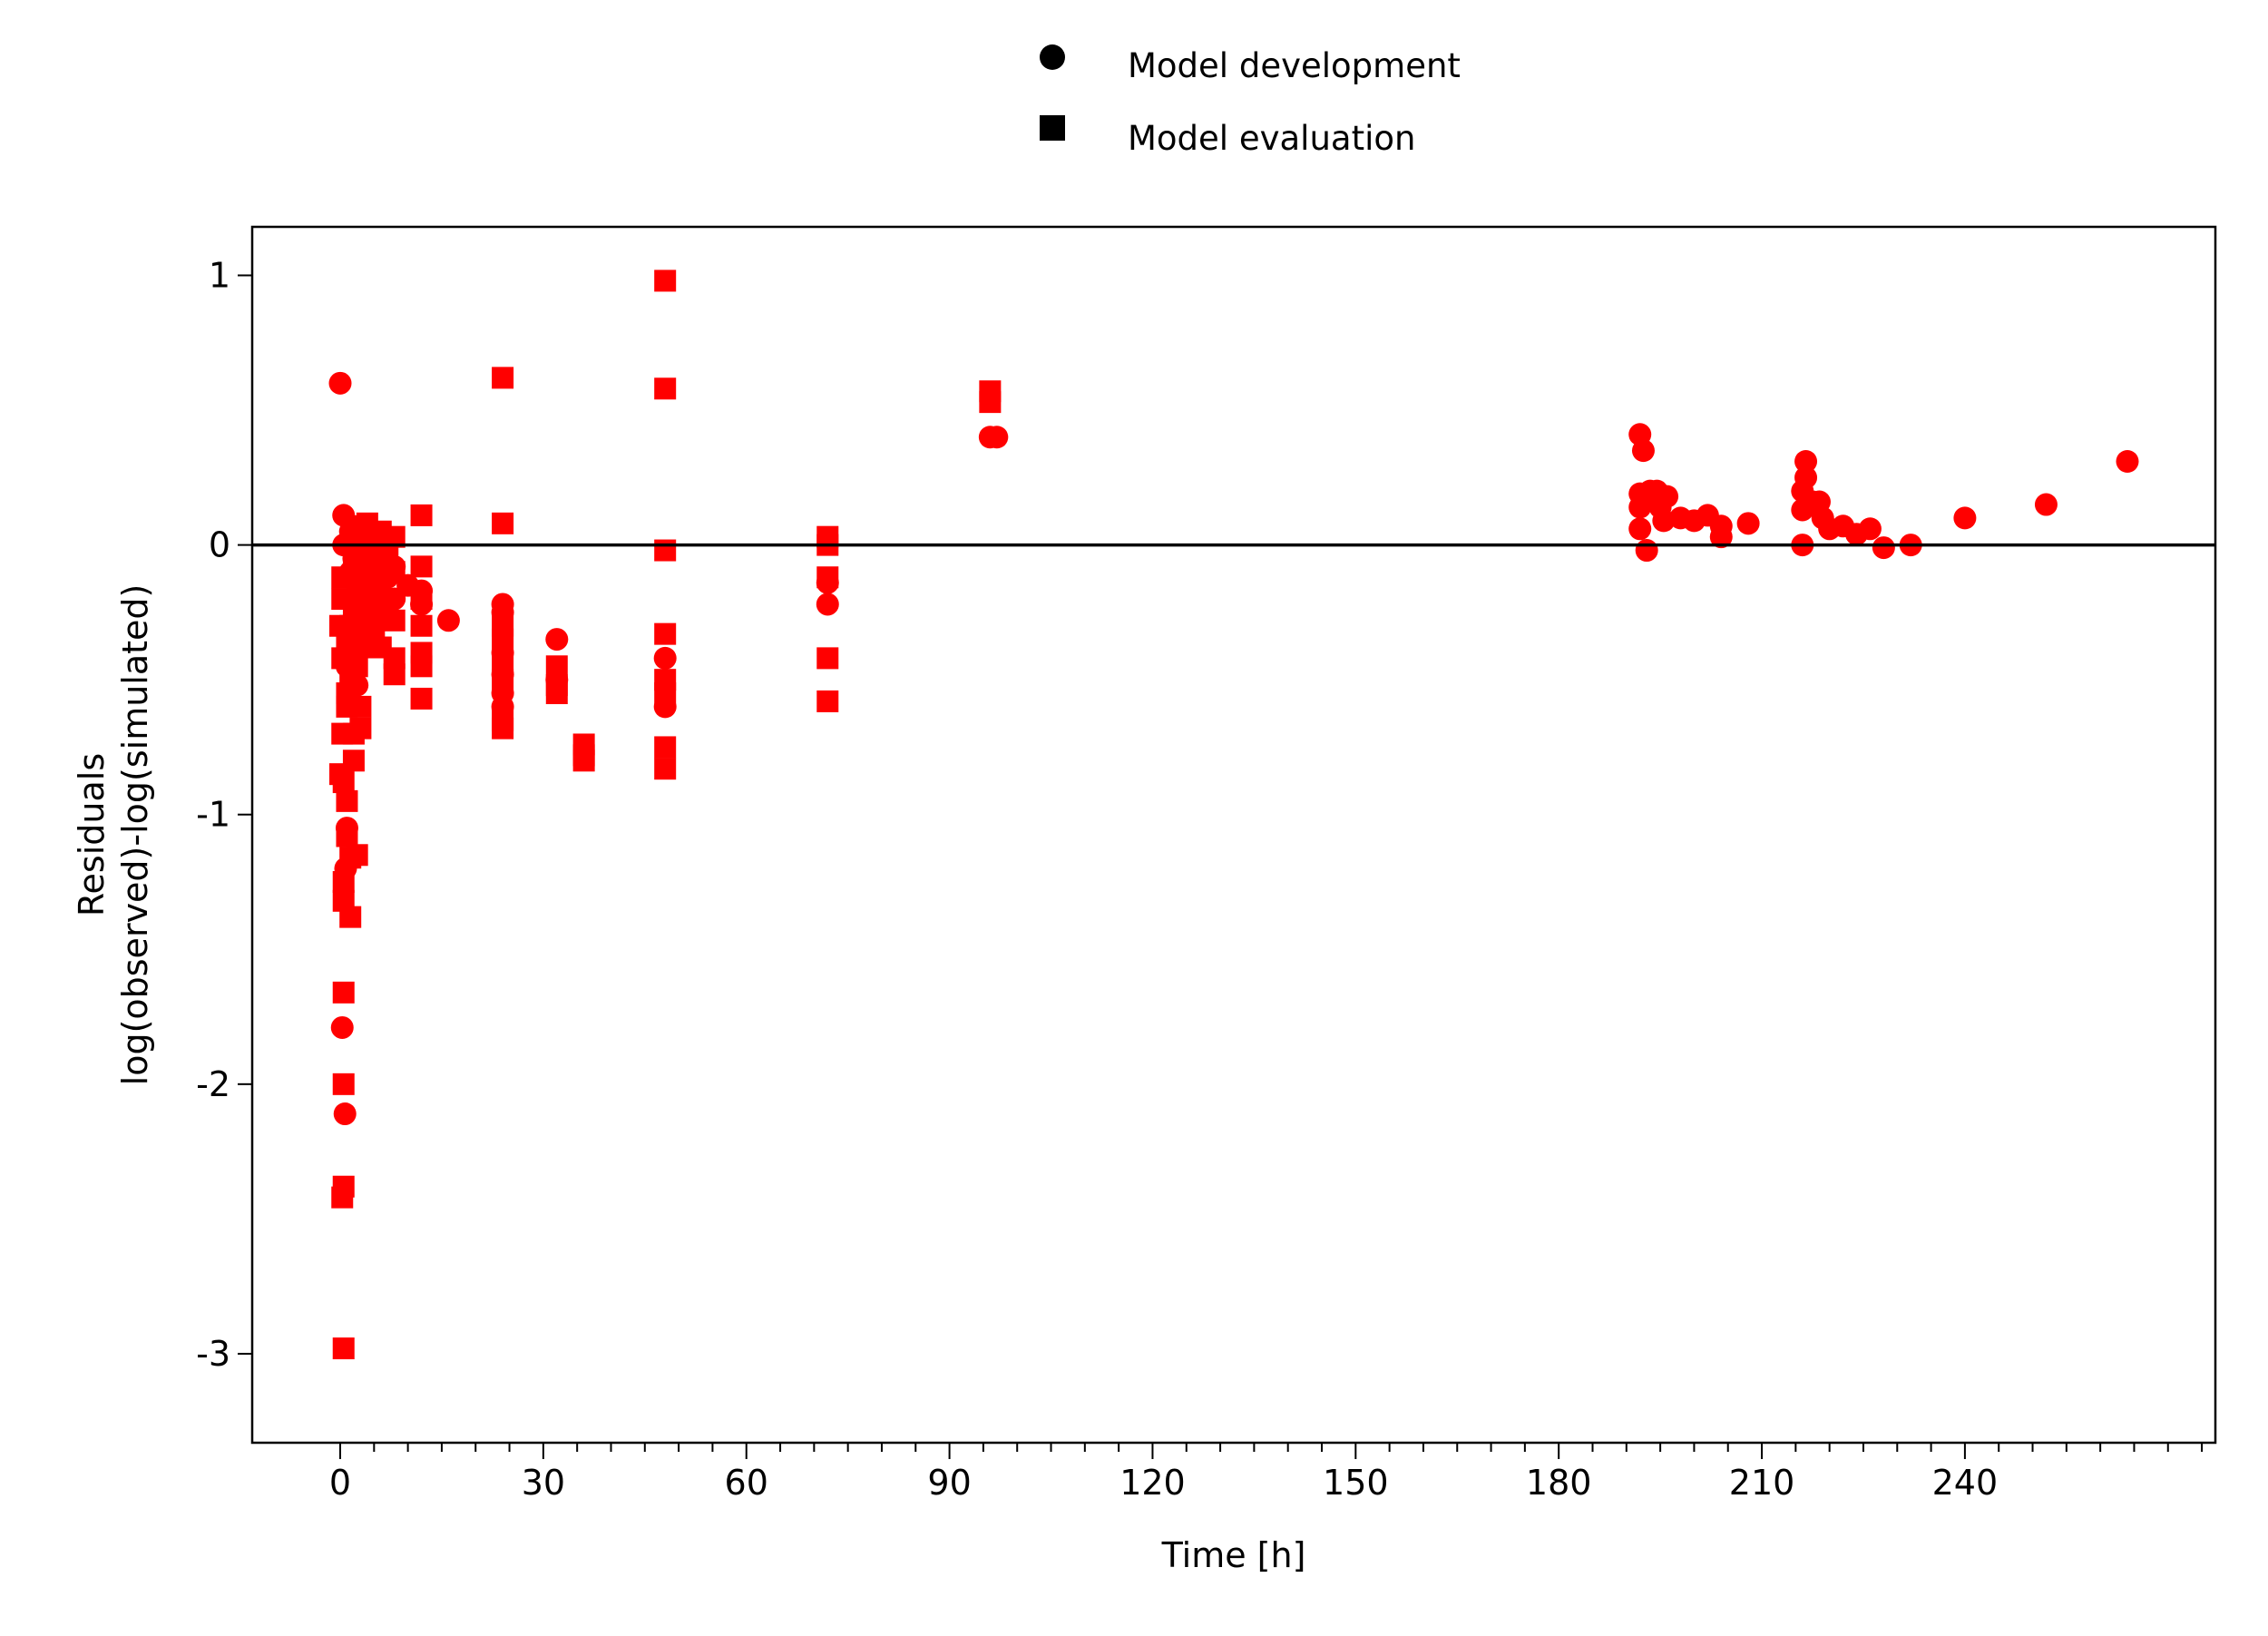 The image size is (2268, 1636). What do you see at coordinates (1966, 1483) in the screenshot?
I see `x-tick-label: 240` at bounding box center [1966, 1483].